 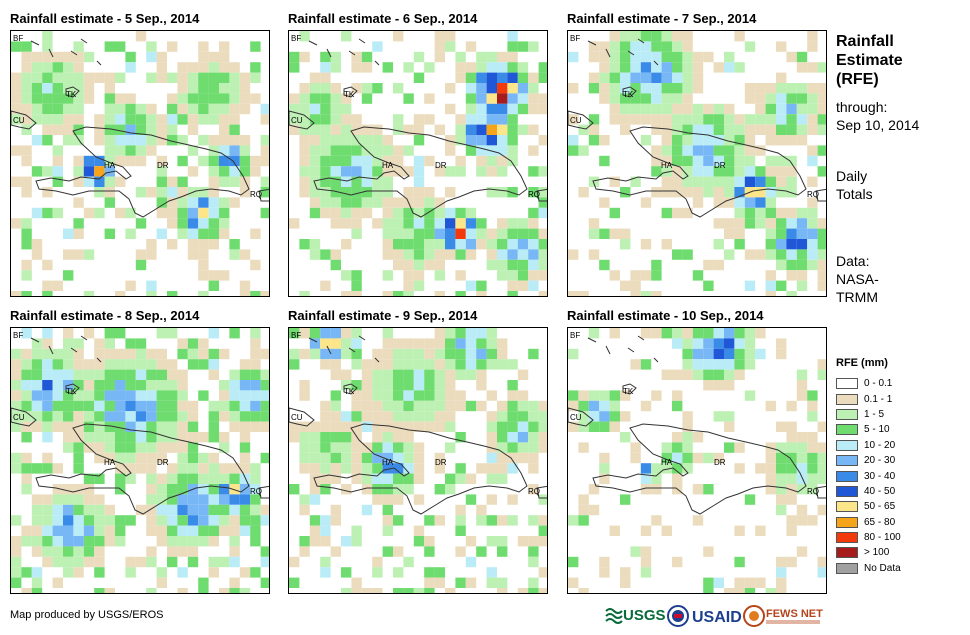 I want to click on rainfall-map-6-sep: BF CU TK HA DR RQ, so click(x=418, y=163).